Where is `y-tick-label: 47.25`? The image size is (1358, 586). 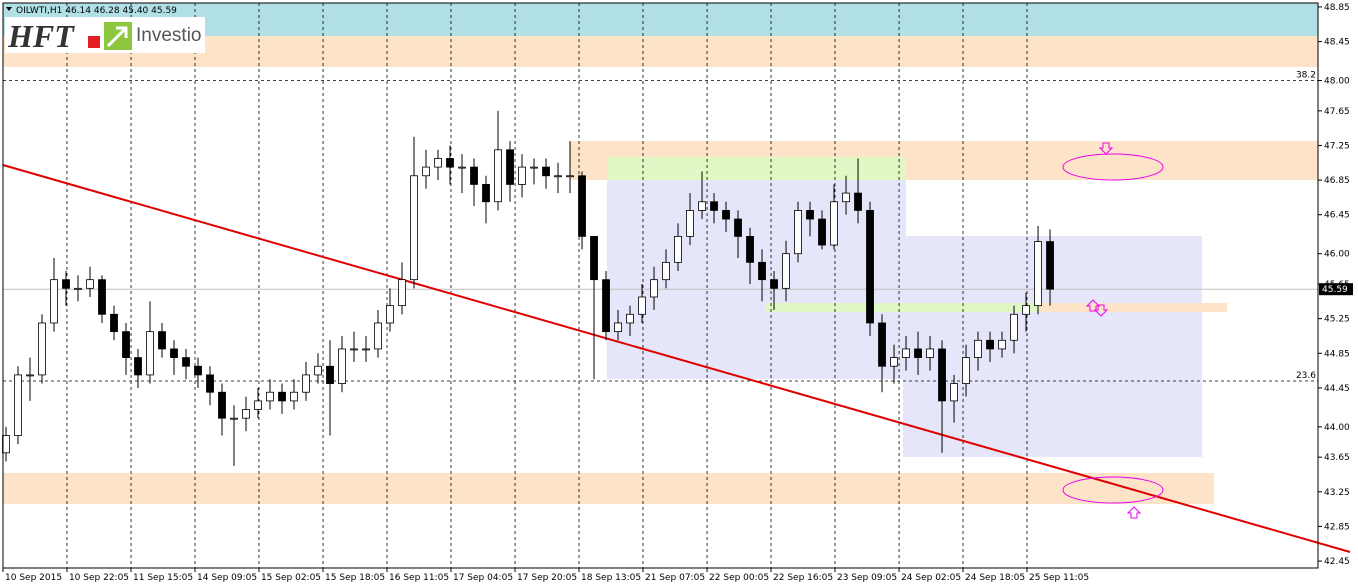
y-tick-label: 47.25 is located at coordinates (1337, 146).